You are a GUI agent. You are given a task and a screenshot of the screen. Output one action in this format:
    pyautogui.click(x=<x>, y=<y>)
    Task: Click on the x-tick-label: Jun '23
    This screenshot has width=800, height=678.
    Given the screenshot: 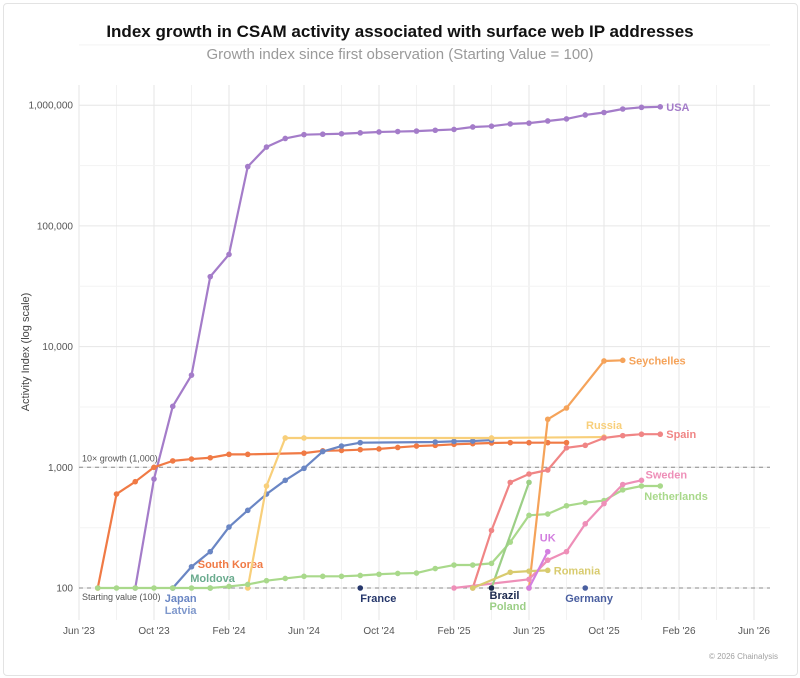 What is the action you would take?
    pyautogui.click(x=79, y=631)
    